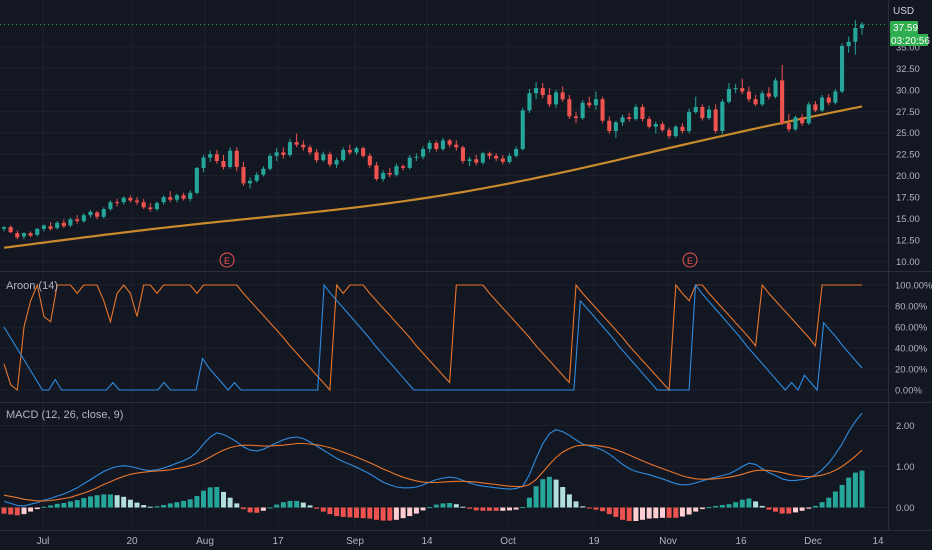  What do you see at coordinates (227, 260) in the screenshot?
I see `earnings-marker: E` at bounding box center [227, 260].